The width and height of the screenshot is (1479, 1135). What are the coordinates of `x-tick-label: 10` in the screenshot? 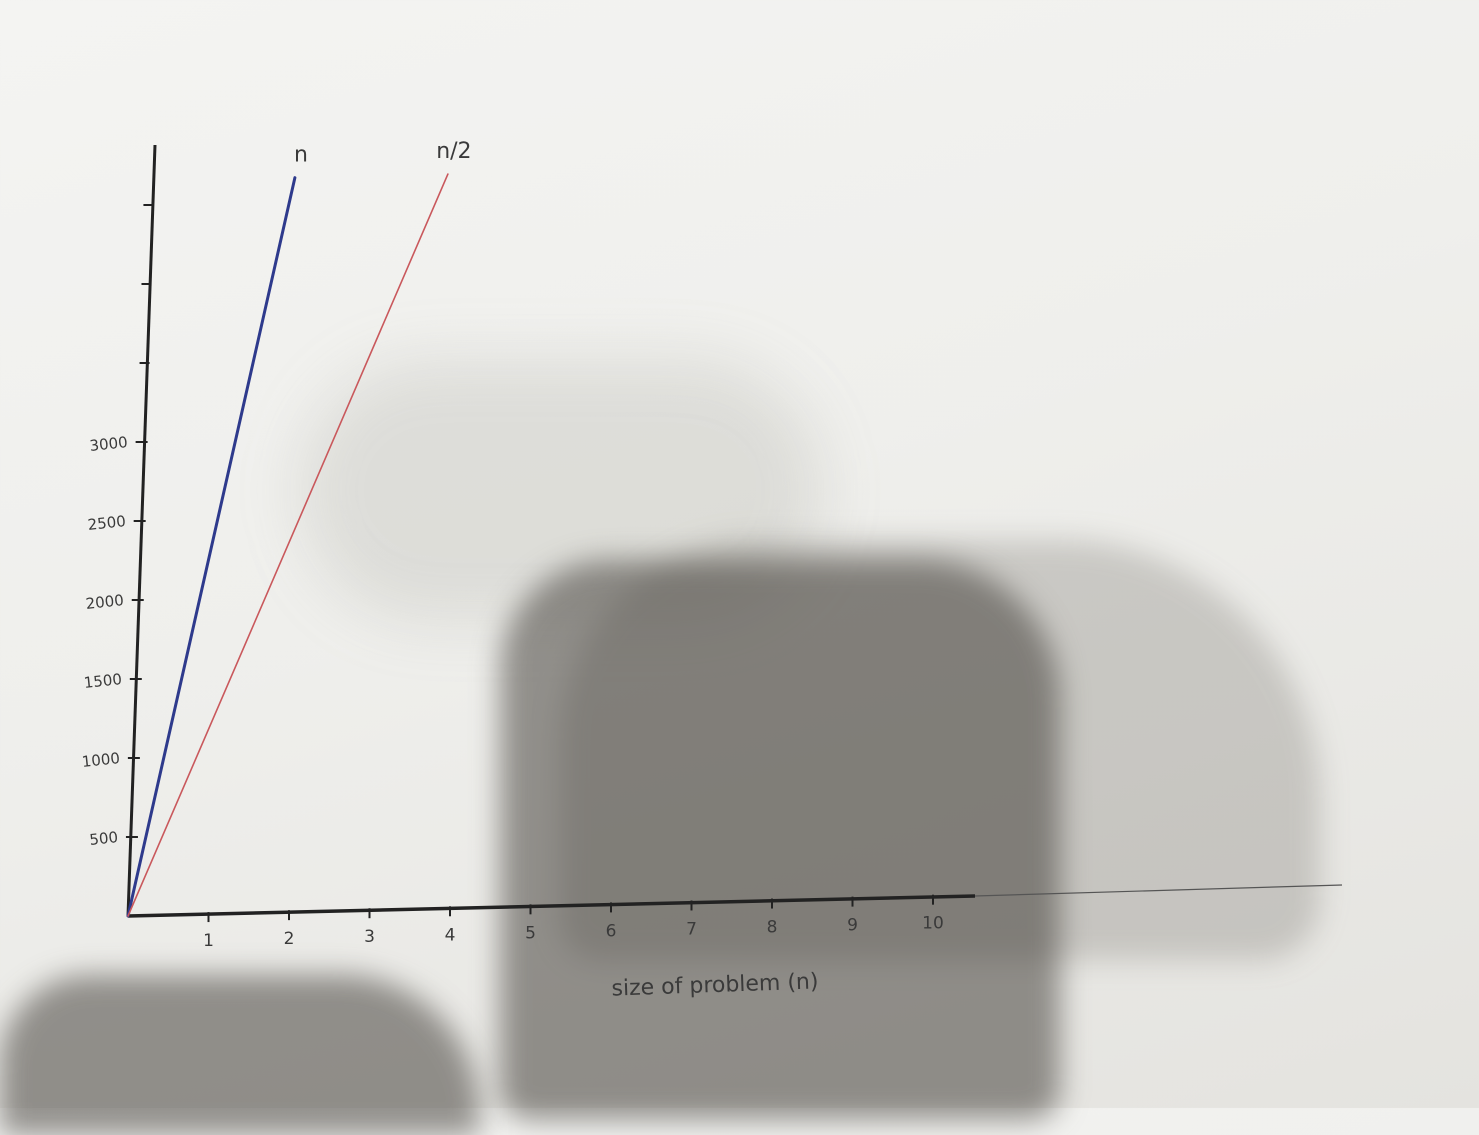 It's located at (933, 924).